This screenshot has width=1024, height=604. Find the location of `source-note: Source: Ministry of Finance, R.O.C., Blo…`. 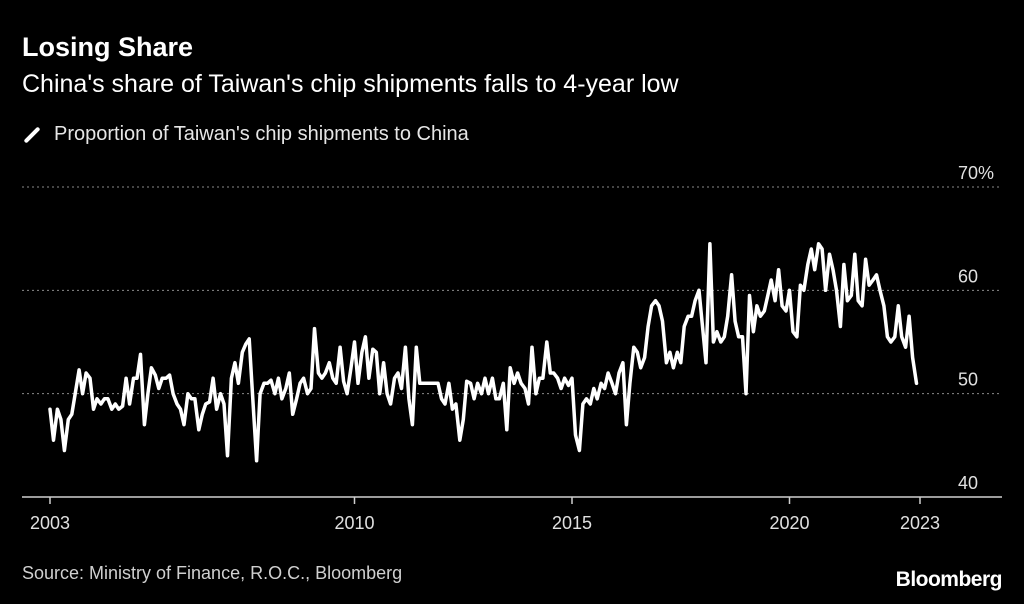

source-note: Source: Ministry of Finance, R.O.C., Blo… is located at coordinates (212, 573).